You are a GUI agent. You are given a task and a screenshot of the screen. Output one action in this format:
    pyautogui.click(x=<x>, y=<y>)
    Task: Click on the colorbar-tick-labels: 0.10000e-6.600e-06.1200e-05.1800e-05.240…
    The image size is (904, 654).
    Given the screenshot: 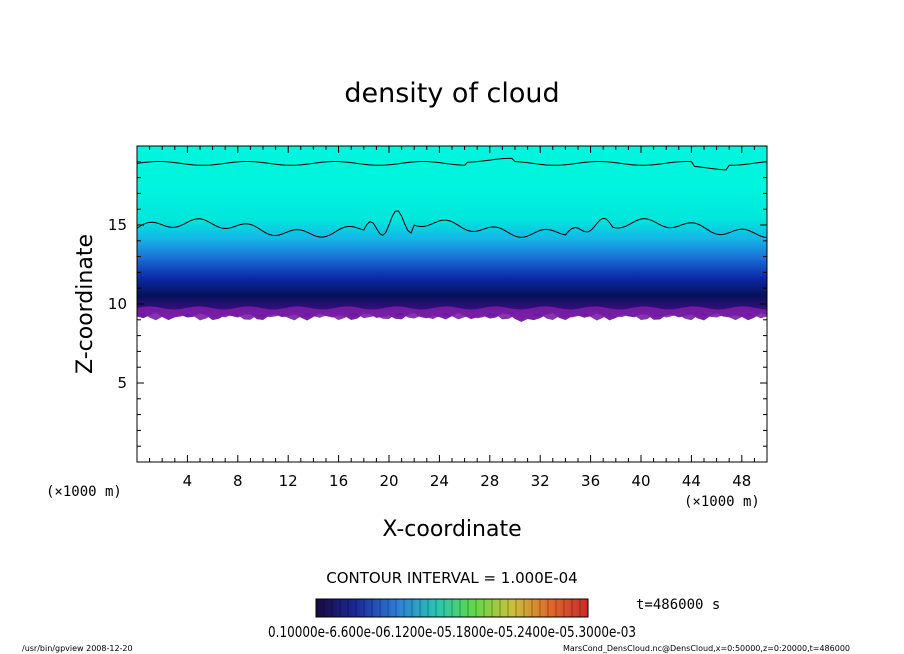 What is the action you would take?
    pyautogui.click(x=452, y=632)
    